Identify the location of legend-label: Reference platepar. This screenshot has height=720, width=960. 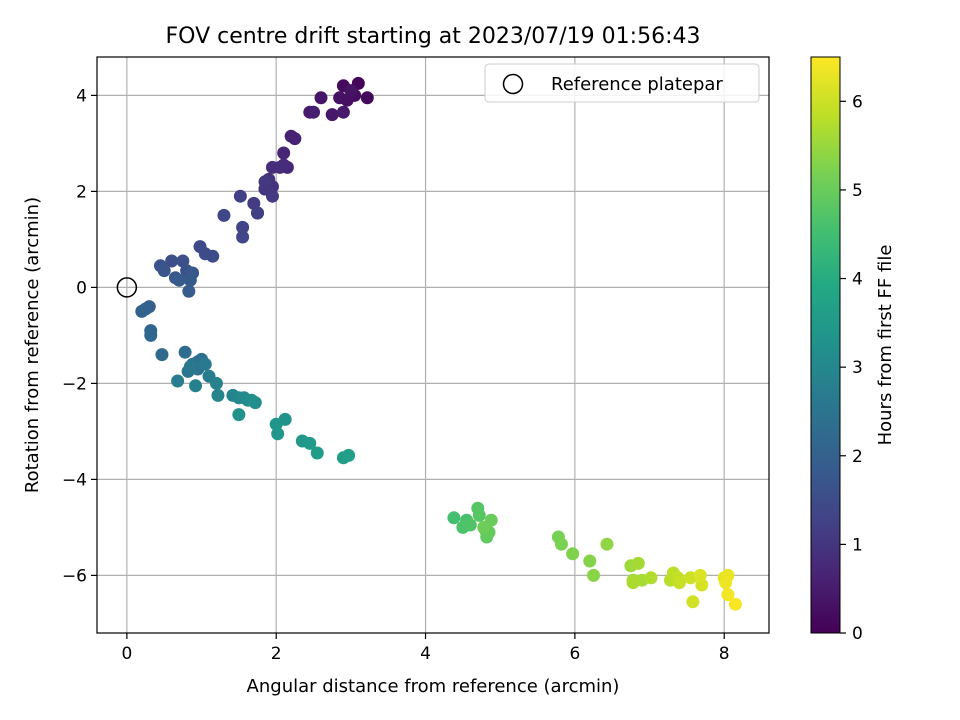
(637, 84).